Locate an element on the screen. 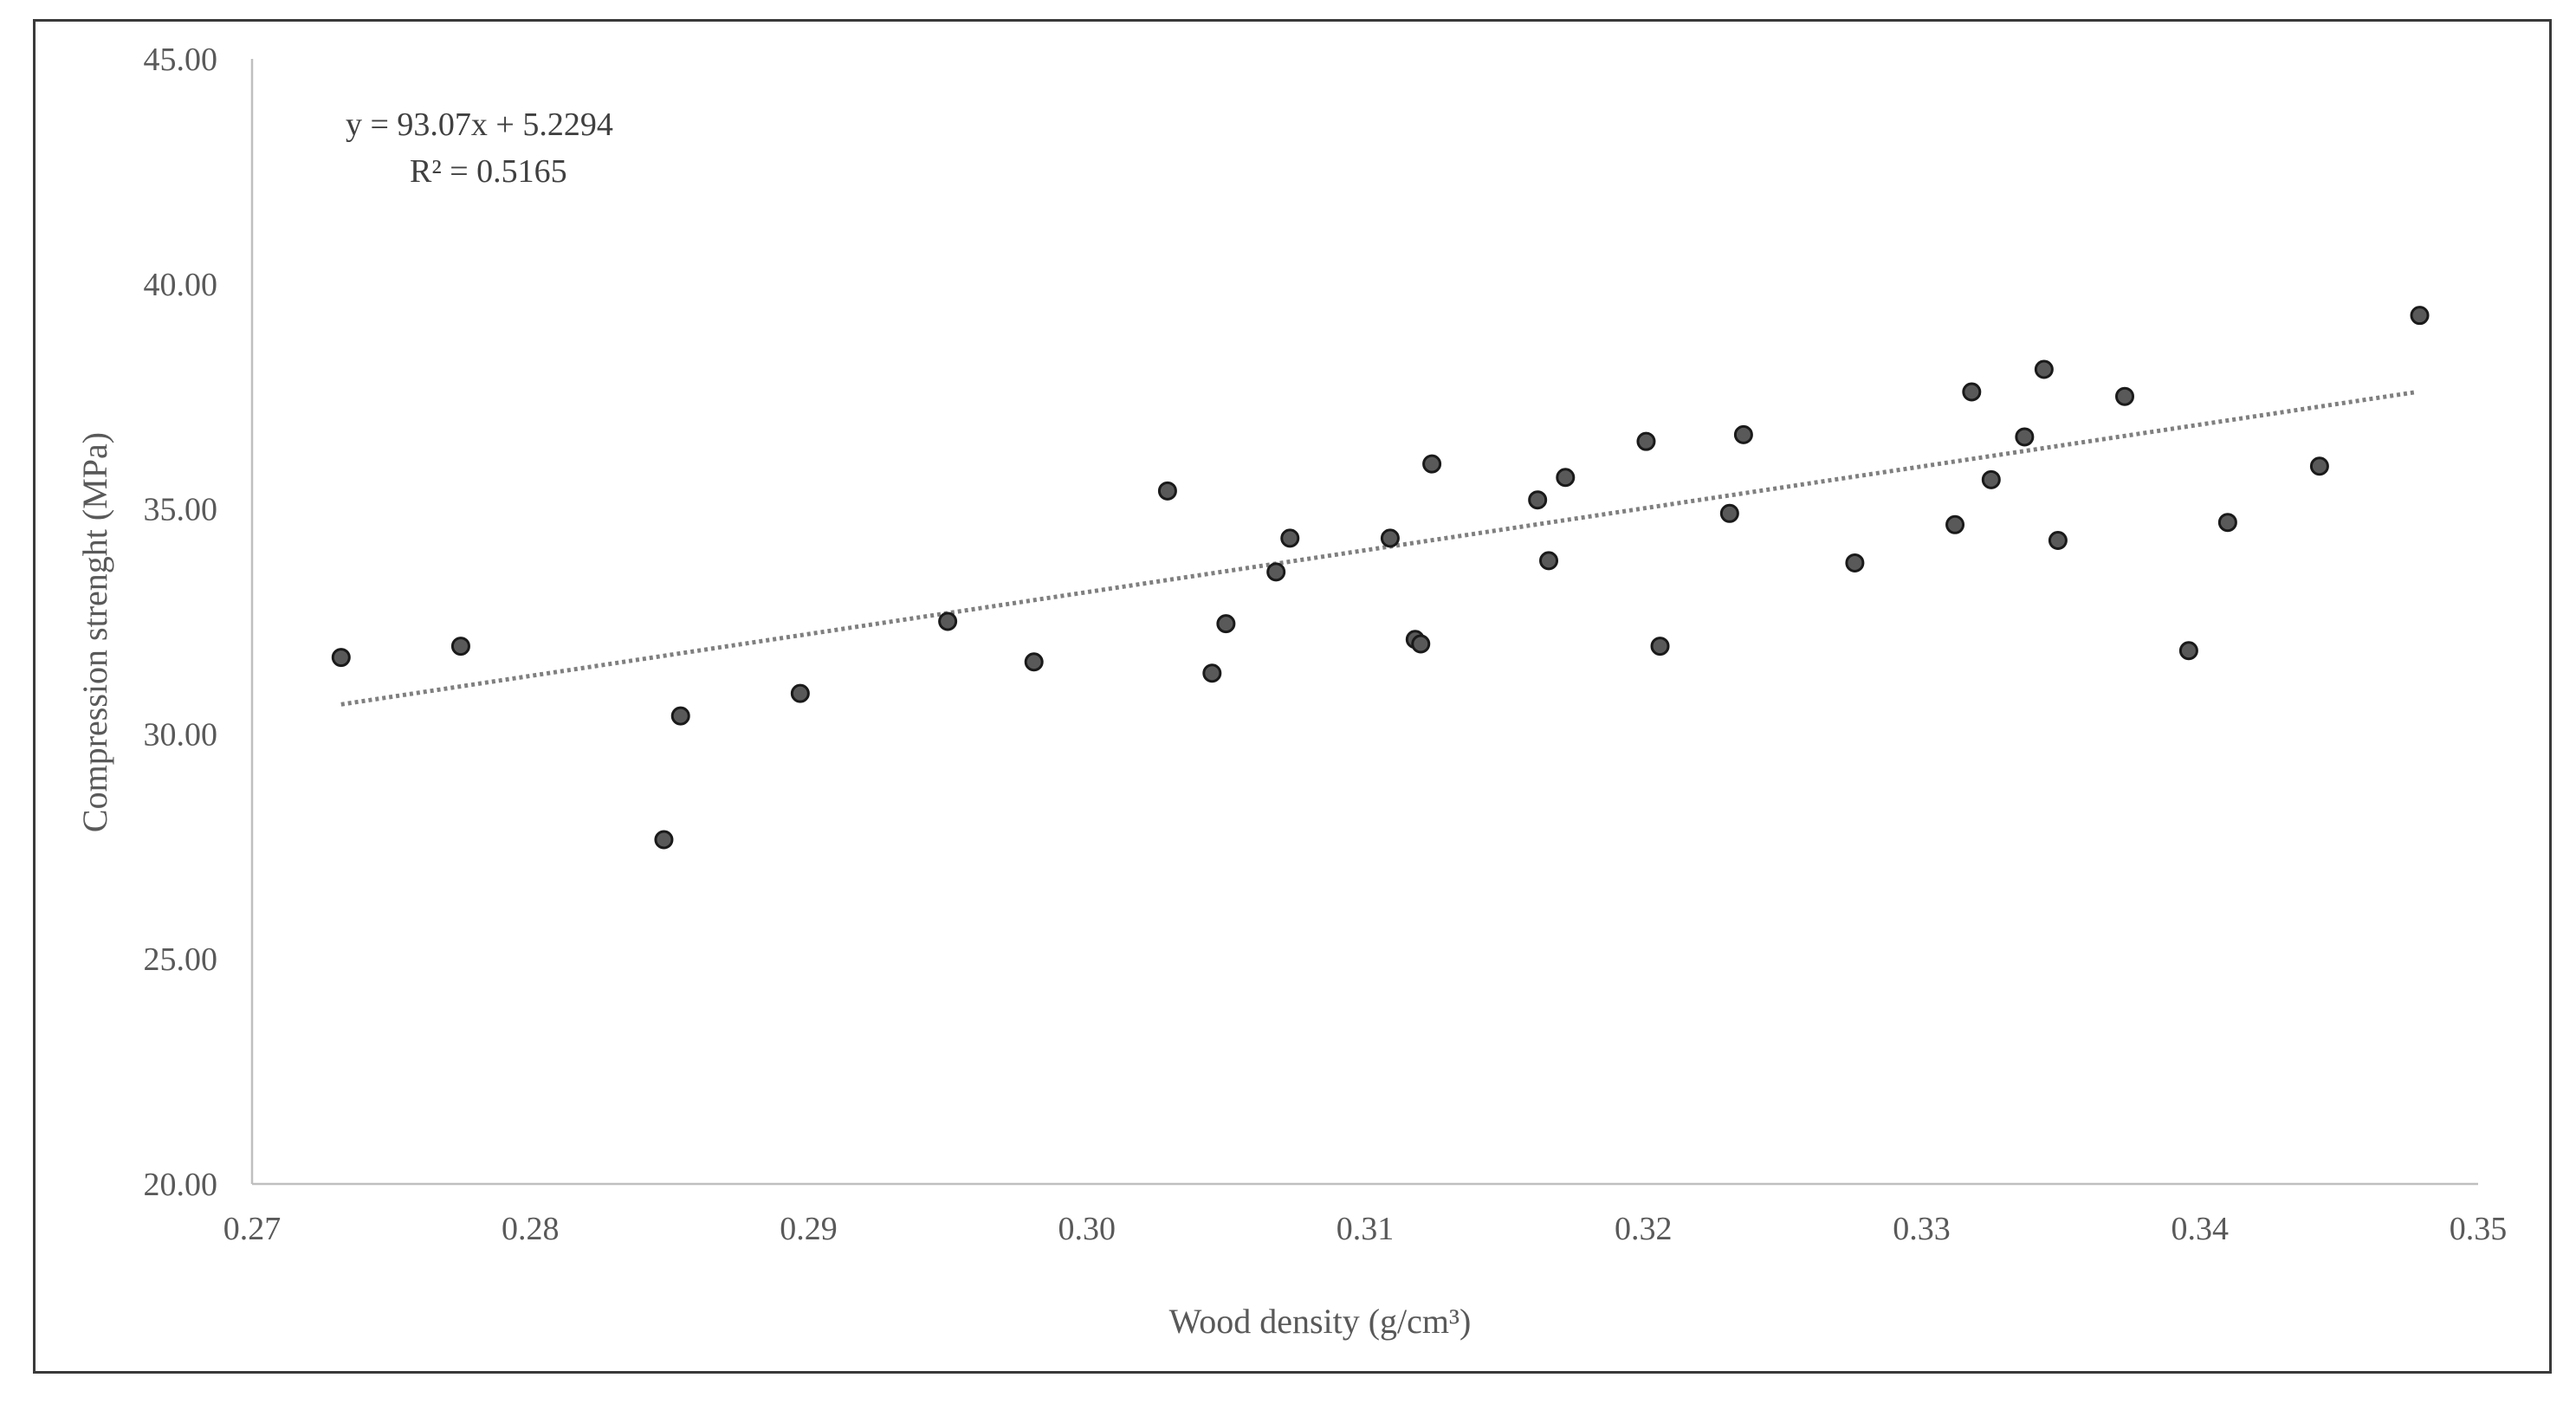  y-tick-label: 20.00 is located at coordinates (181, 1185).